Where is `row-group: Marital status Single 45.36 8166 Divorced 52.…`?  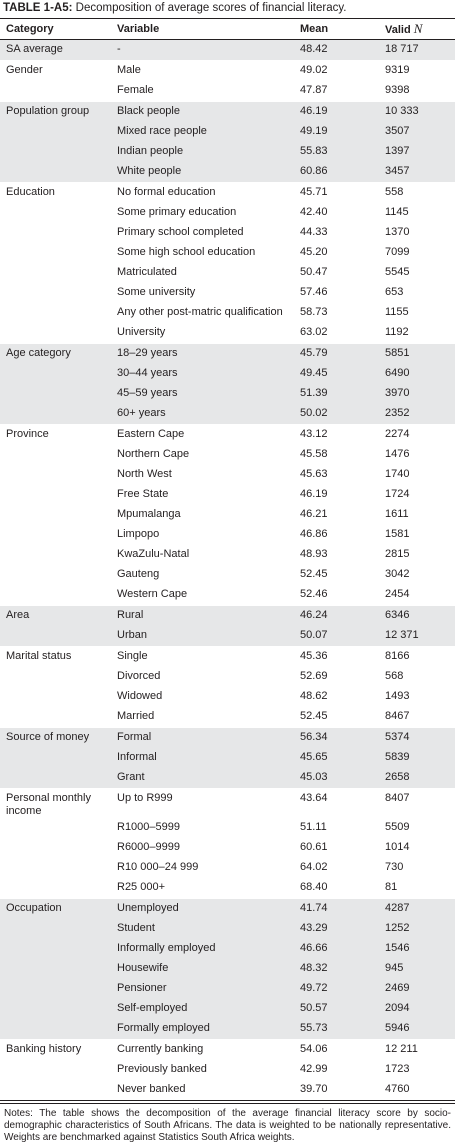 row-group: Marital status Single 45.36 8166 Divorced 52.… is located at coordinates (227, 687).